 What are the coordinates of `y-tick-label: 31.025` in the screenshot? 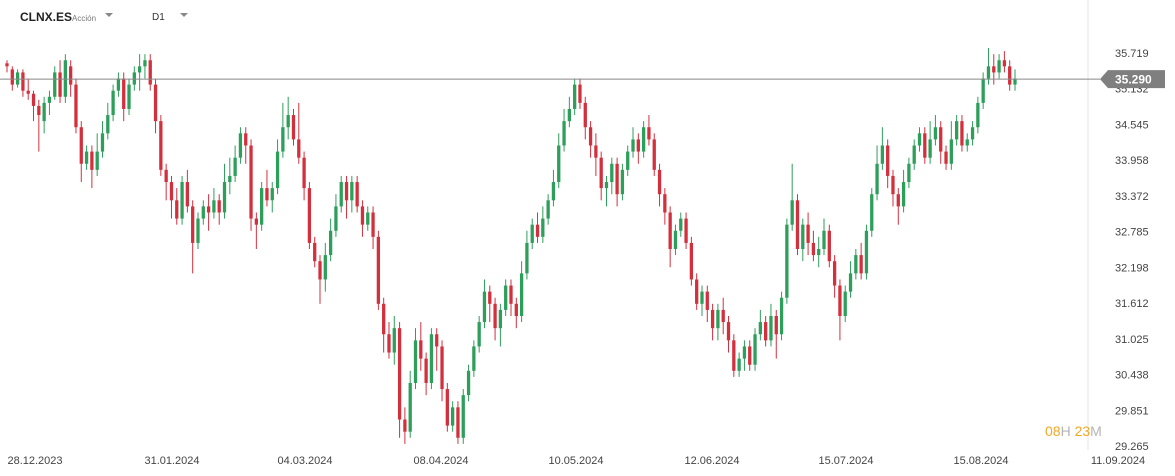 It's located at (1132, 340).